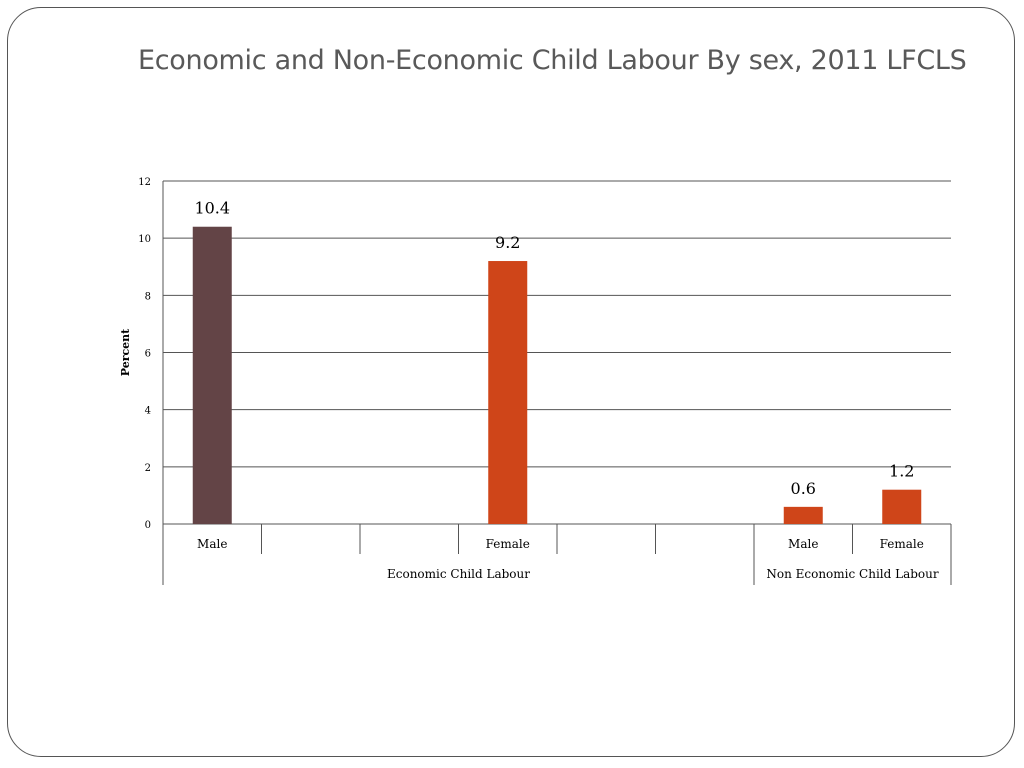 The image size is (1024, 768). Describe the element at coordinates (144, 239) in the screenshot. I see `y-tick-label: 10` at that location.